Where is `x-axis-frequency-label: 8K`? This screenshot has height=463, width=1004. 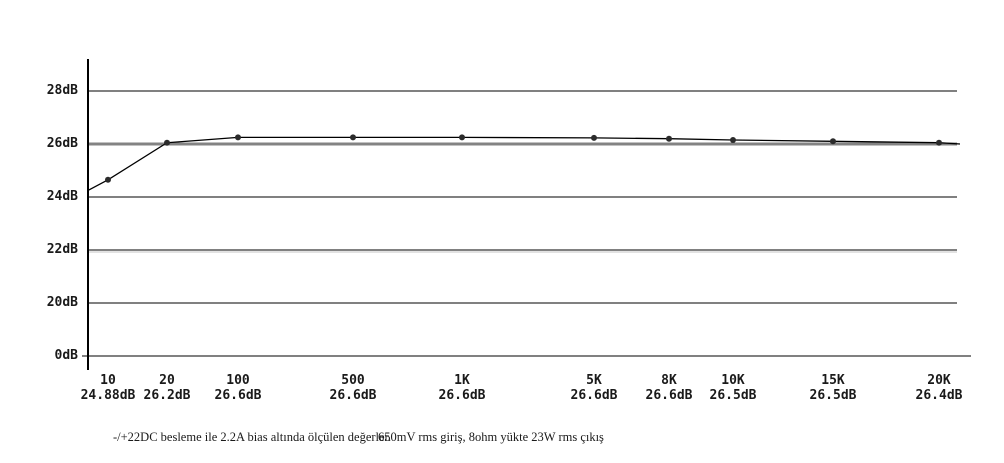
x-axis-frequency-label: 8K is located at coordinates (669, 380).